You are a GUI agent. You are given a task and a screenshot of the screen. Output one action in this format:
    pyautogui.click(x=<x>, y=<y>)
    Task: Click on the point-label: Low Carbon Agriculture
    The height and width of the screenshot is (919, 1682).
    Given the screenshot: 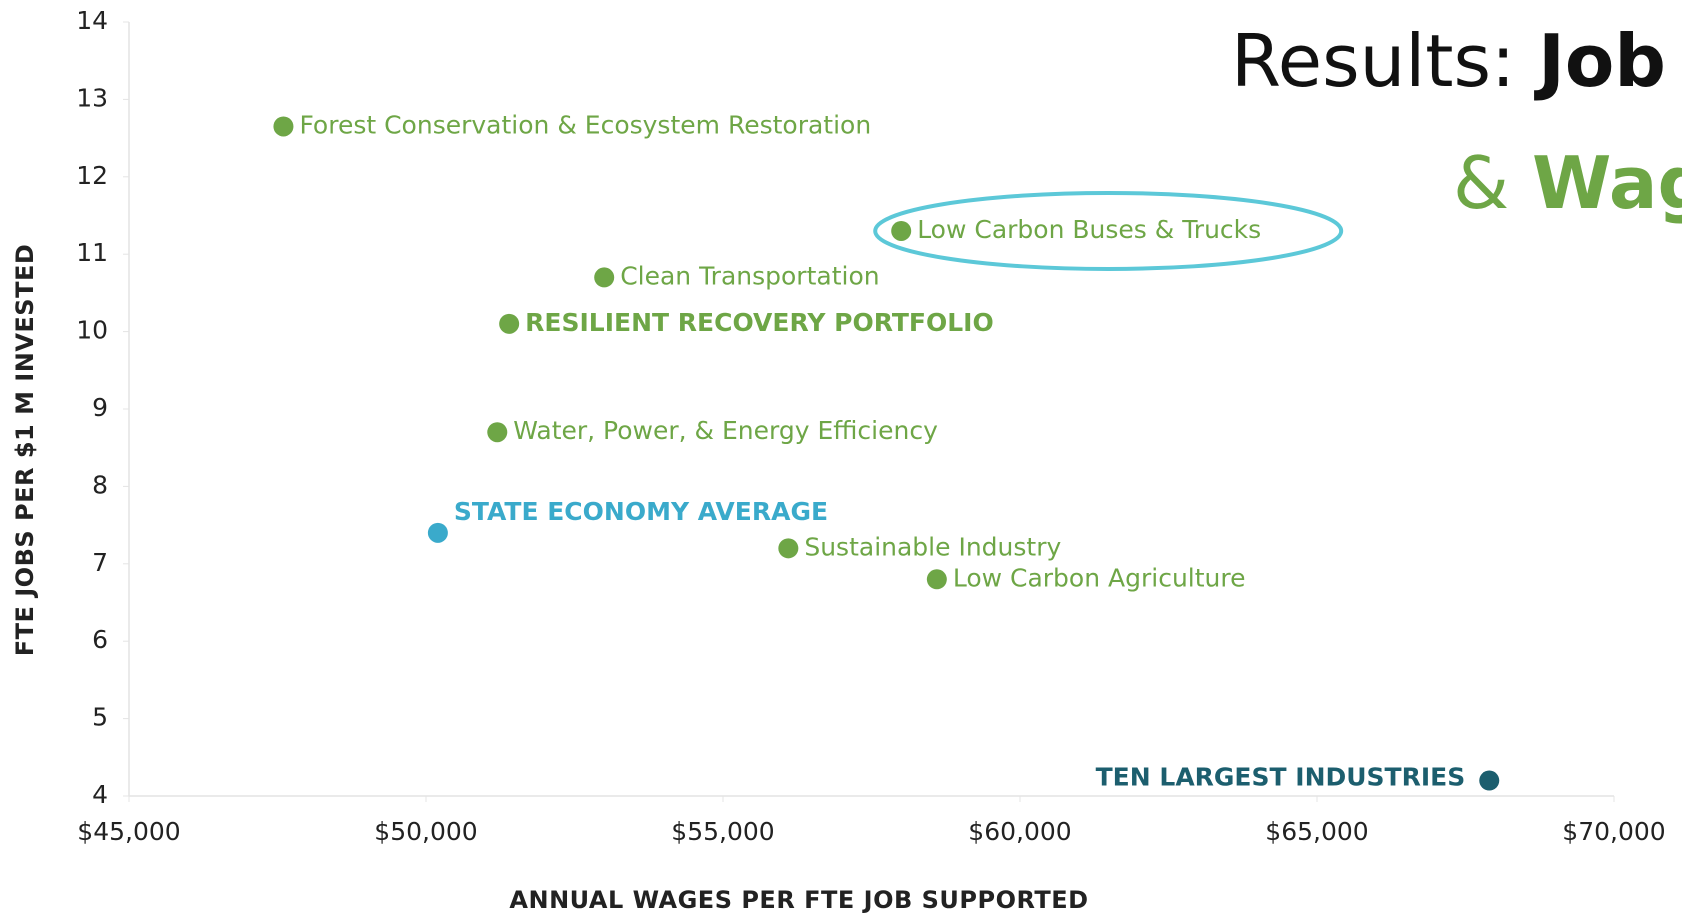 What is the action you would take?
    pyautogui.click(x=1099, y=577)
    